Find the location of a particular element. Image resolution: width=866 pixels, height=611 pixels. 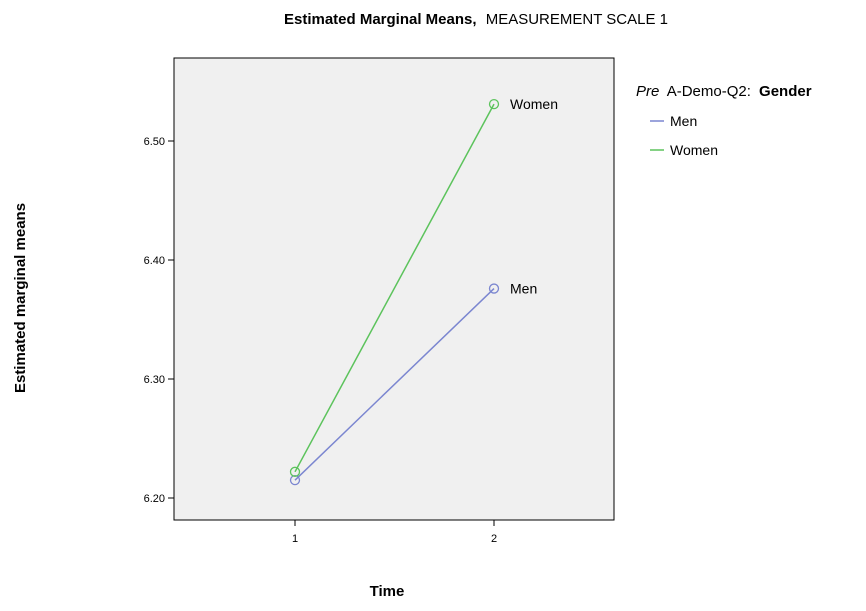

legend-label-women: Women is located at coordinates (694, 150).